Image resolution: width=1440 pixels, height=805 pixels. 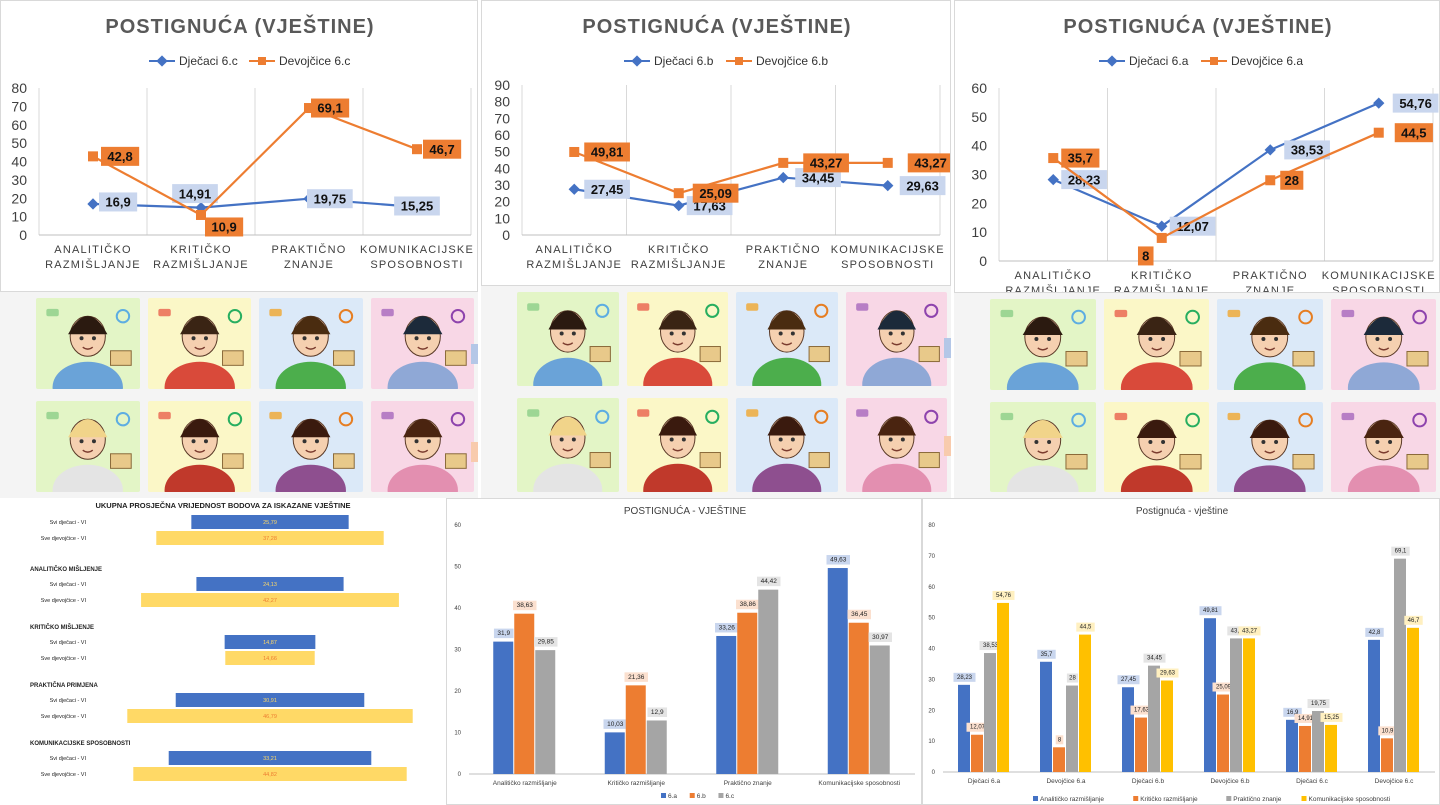 I want to click on data-label: 38,86, so click(x=748, y=604).